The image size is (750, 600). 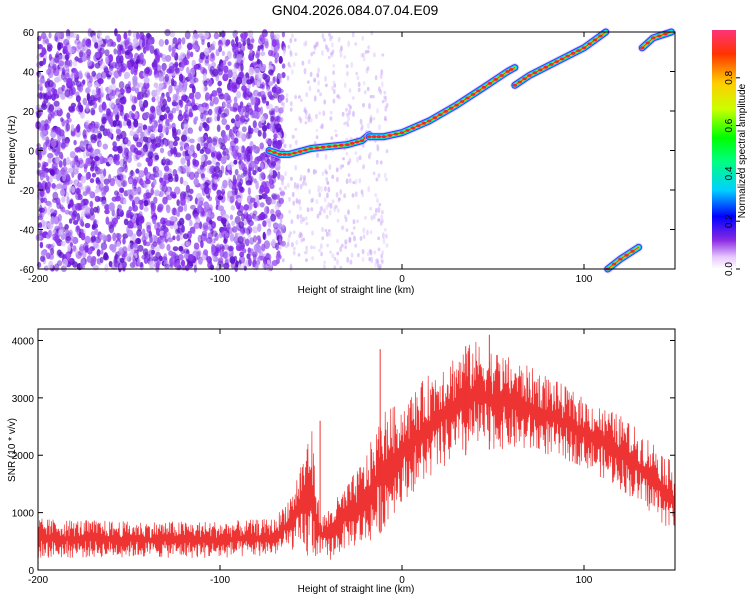 What do you see at coordinates (23, 456) in the screenshot?
I see `y-tick-label: 2000` at bounding box center [23, 456].